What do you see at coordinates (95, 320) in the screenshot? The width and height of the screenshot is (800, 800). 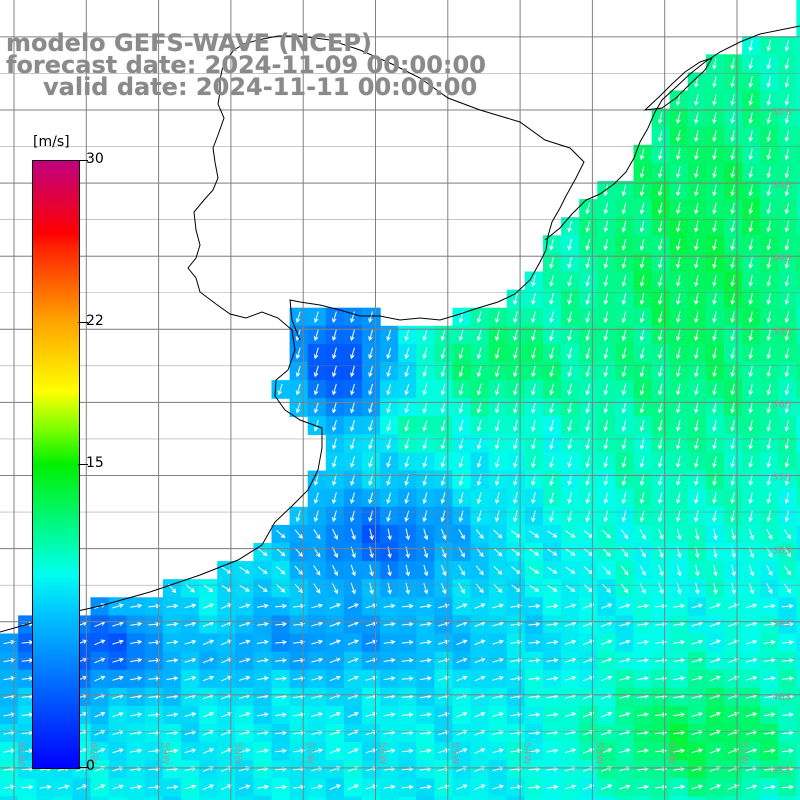 I see `colorbar-label: 22` at bounding box center [95, 320].